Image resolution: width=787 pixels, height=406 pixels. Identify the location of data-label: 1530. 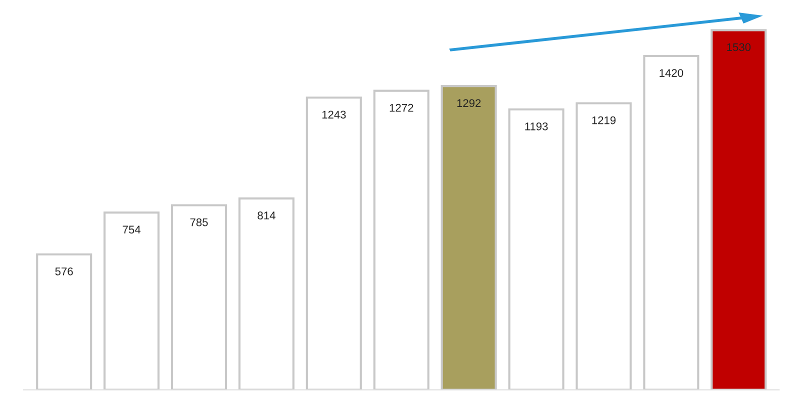
(739, 47).